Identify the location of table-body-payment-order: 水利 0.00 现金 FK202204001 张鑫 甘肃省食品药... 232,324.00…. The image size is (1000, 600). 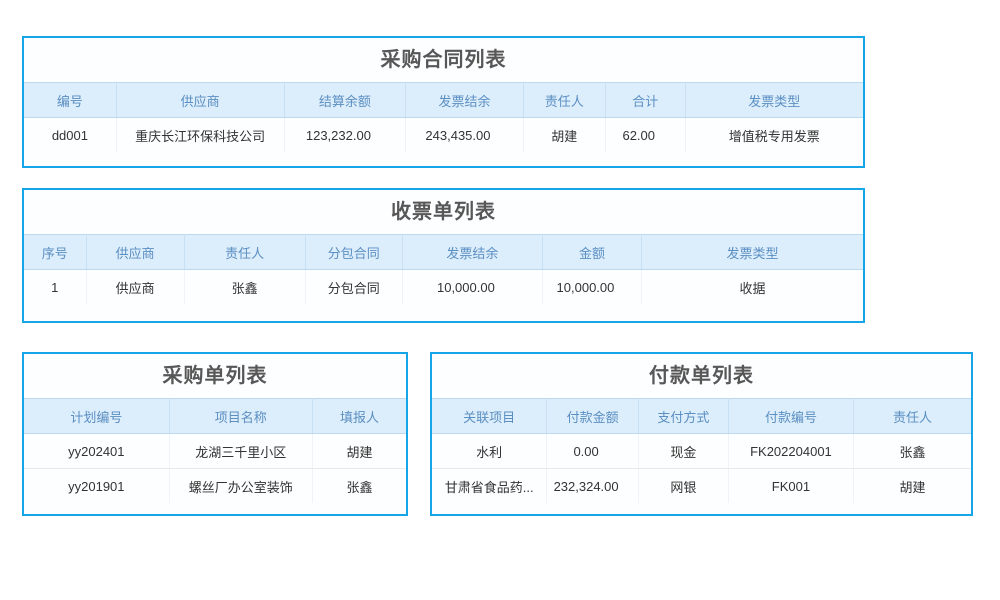
(701, 468).